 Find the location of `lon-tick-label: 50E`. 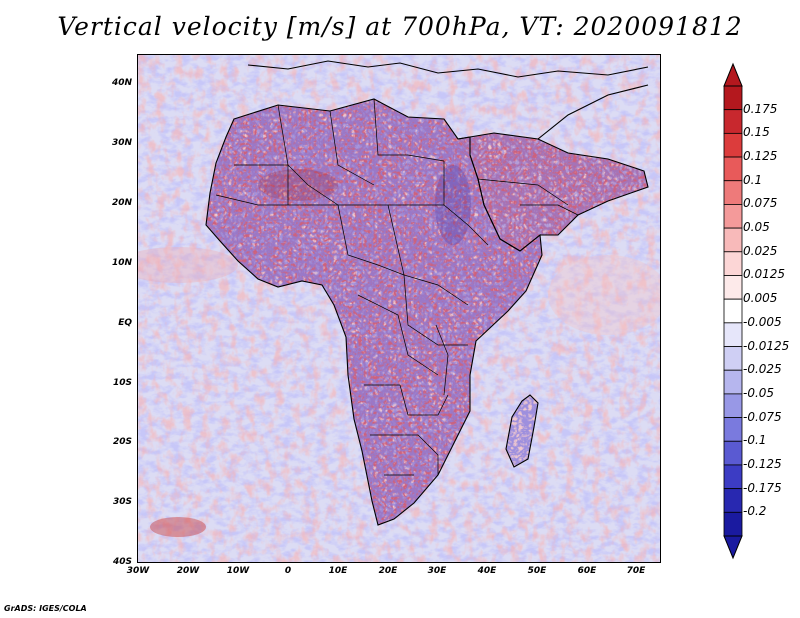

lon-tick-label: 50E is located at coordinates (537, 571).